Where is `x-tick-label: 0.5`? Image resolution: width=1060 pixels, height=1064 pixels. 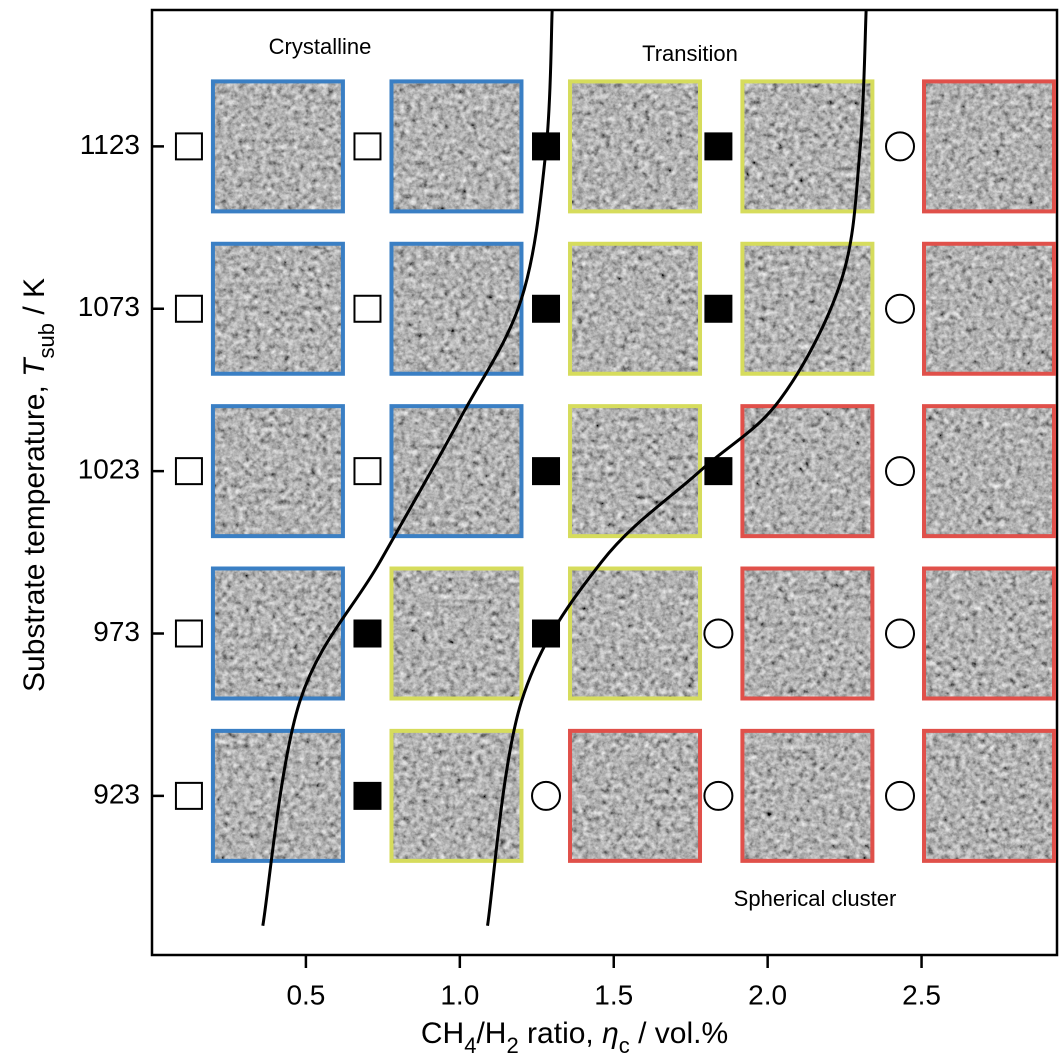
x-tick-label: 0.5 is located at coordinates (305, 994).